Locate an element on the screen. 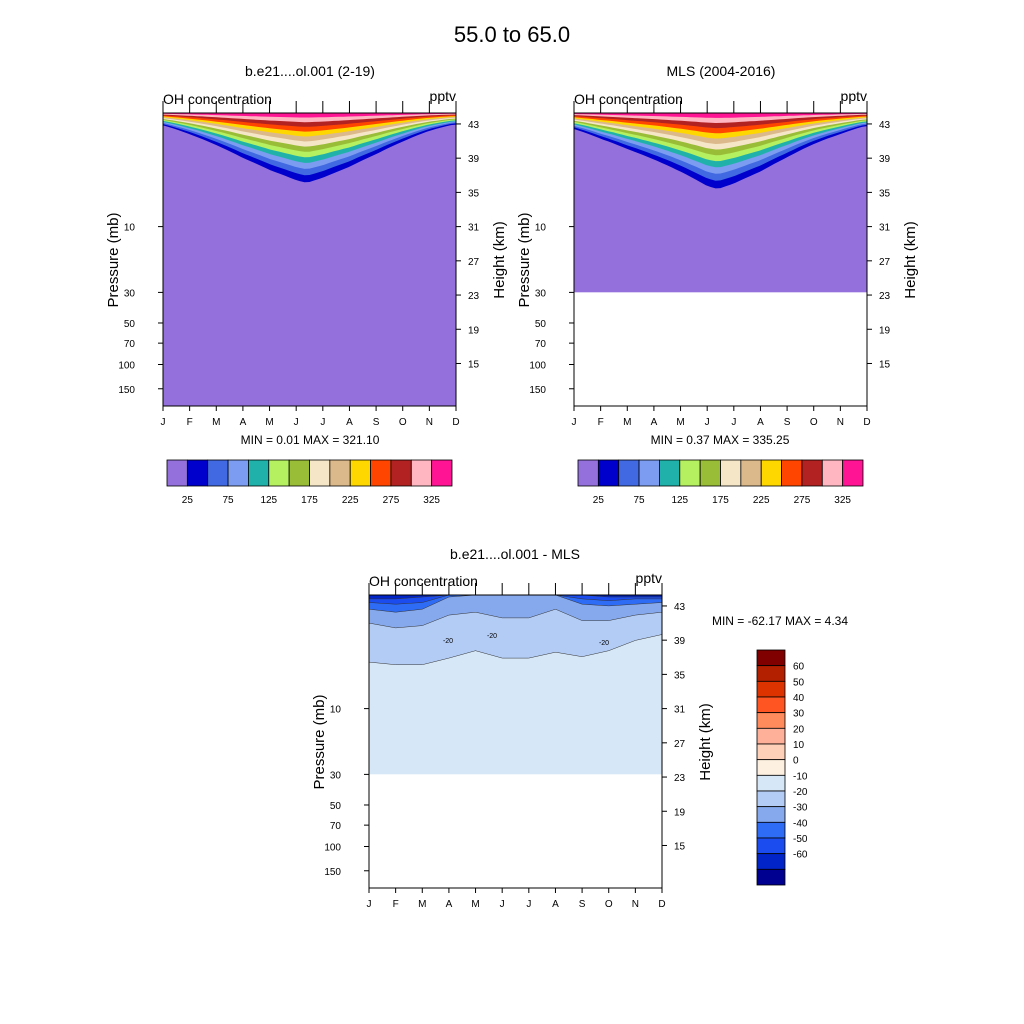 Image resolution: width=1024 pixels, height=1024 pixels. colorbar-label: 325 is located at coordinates (842, 500).